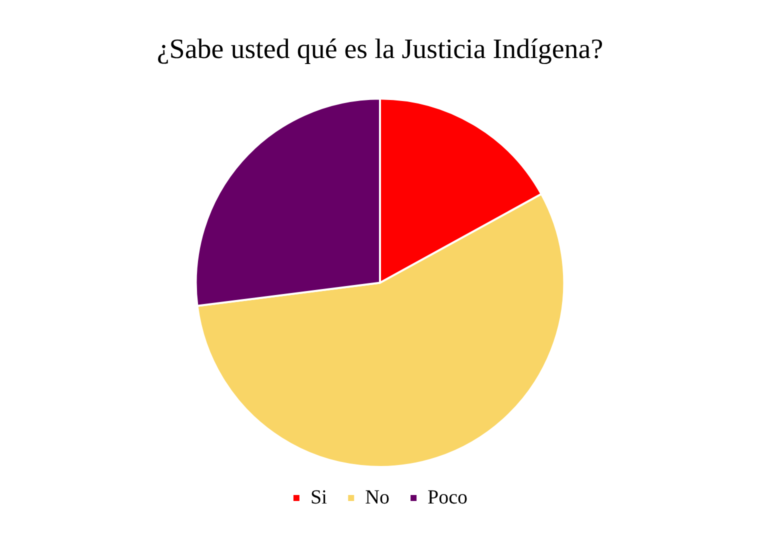 The width and height of the screenshot is (762, 538). I want to click on chart-title: ¿Sabe usted qué es la Justicia Indígena?, so click(380, 50).